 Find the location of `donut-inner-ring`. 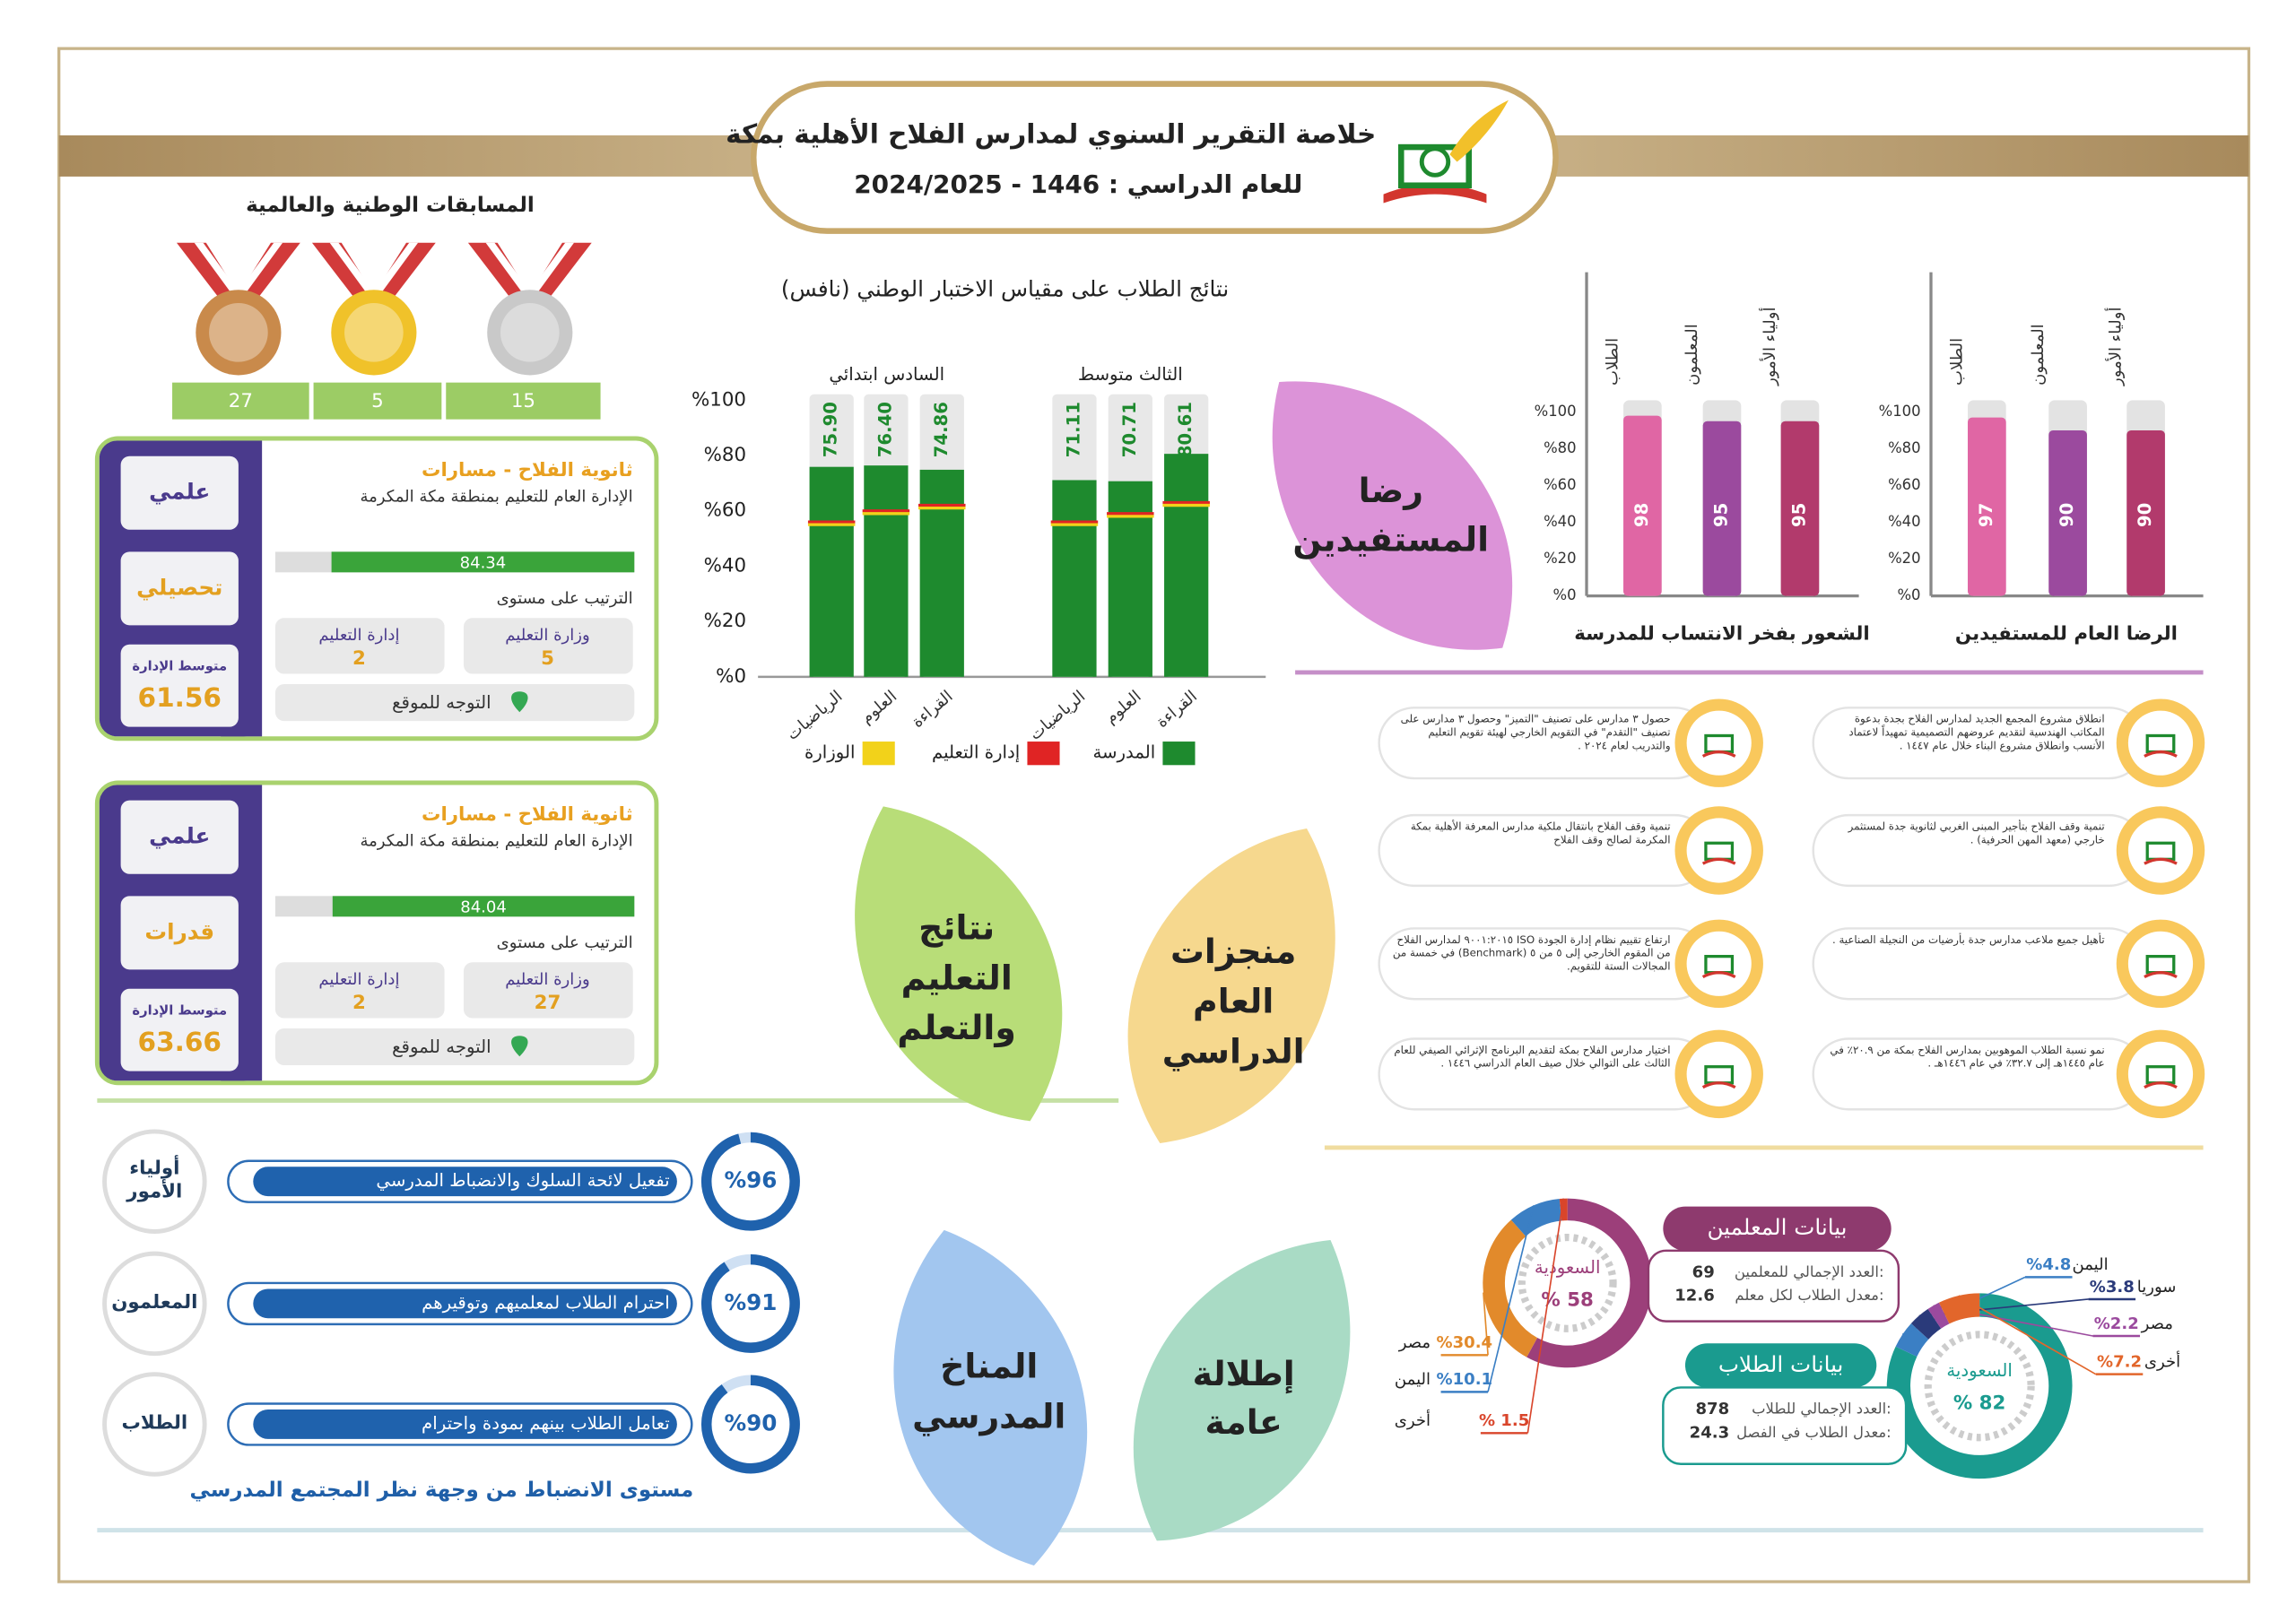

donut-inner-ring is located at coordinates (1979, 1386).